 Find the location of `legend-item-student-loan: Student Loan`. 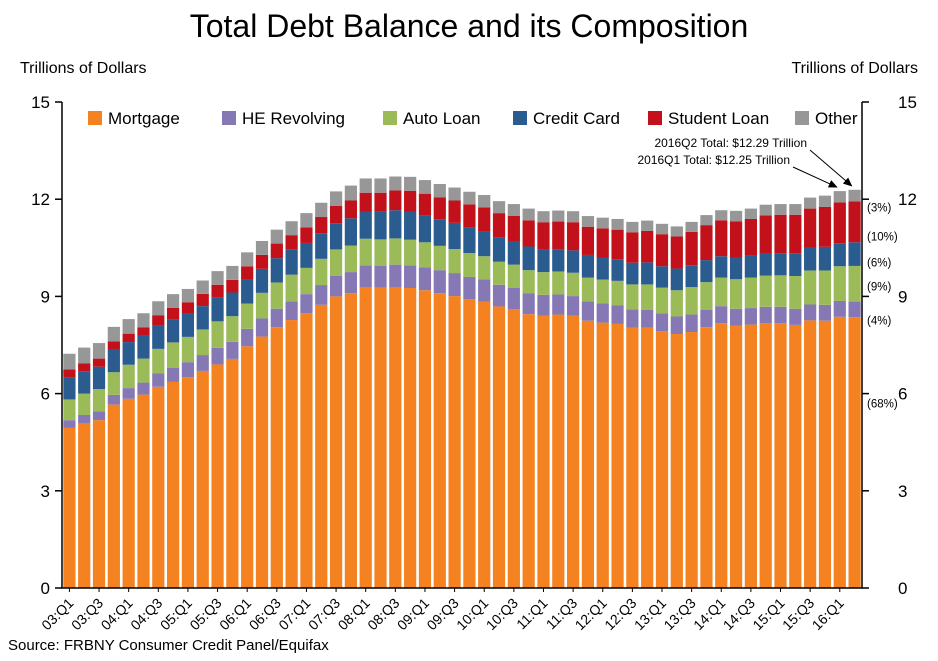

legend-item-student-loan: Student Loan is located at coordinates (708, 118).